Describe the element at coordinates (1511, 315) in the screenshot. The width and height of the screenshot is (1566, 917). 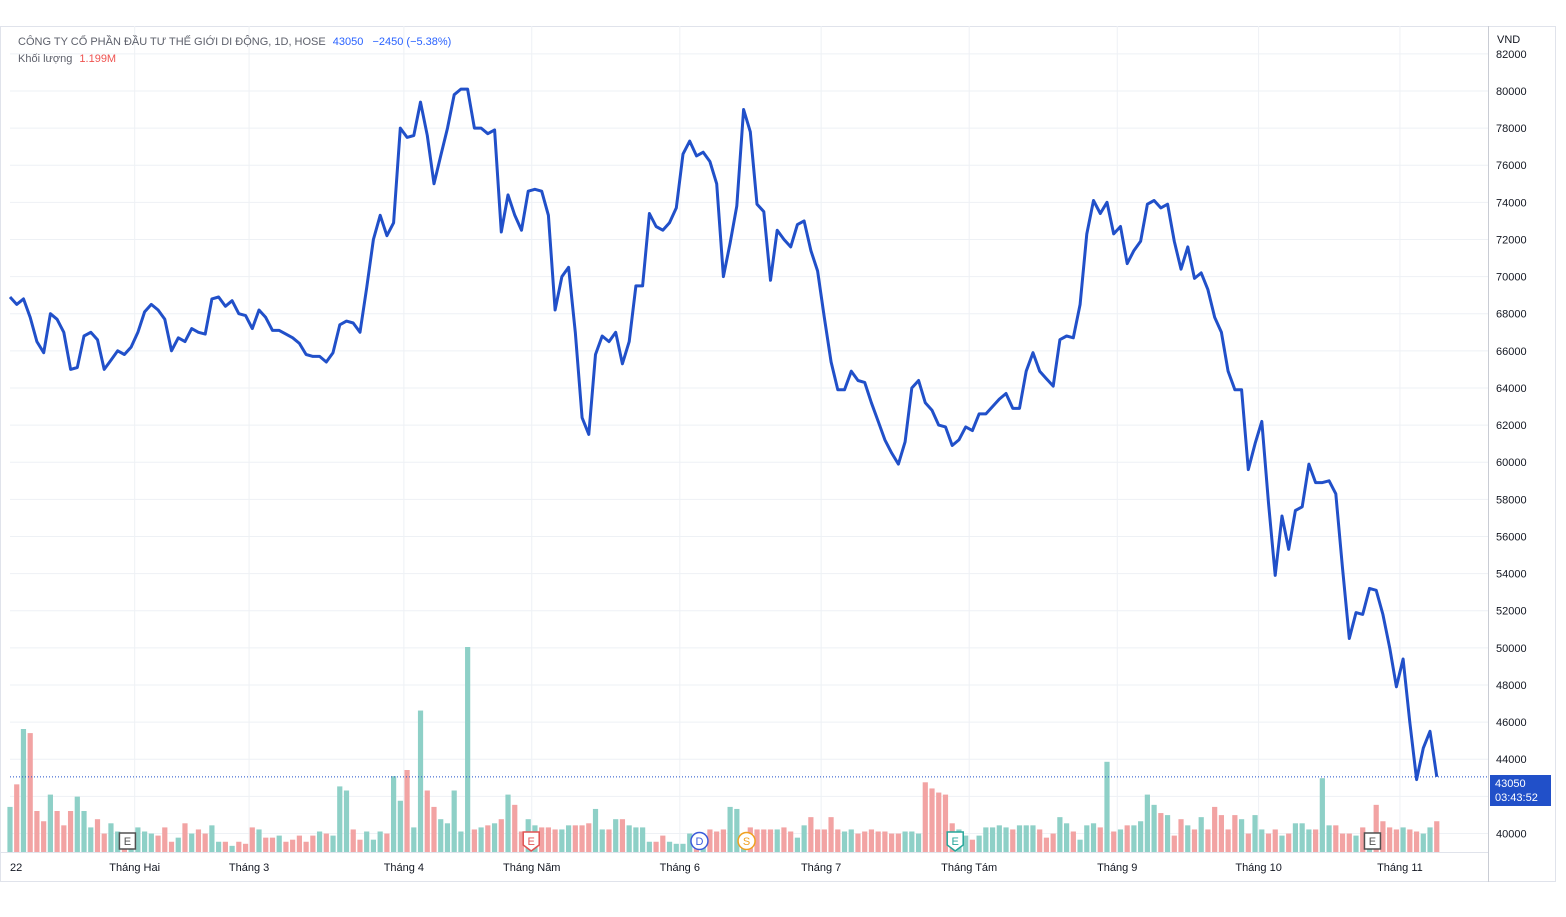
I see `y-tick-label: 68000` at that location.